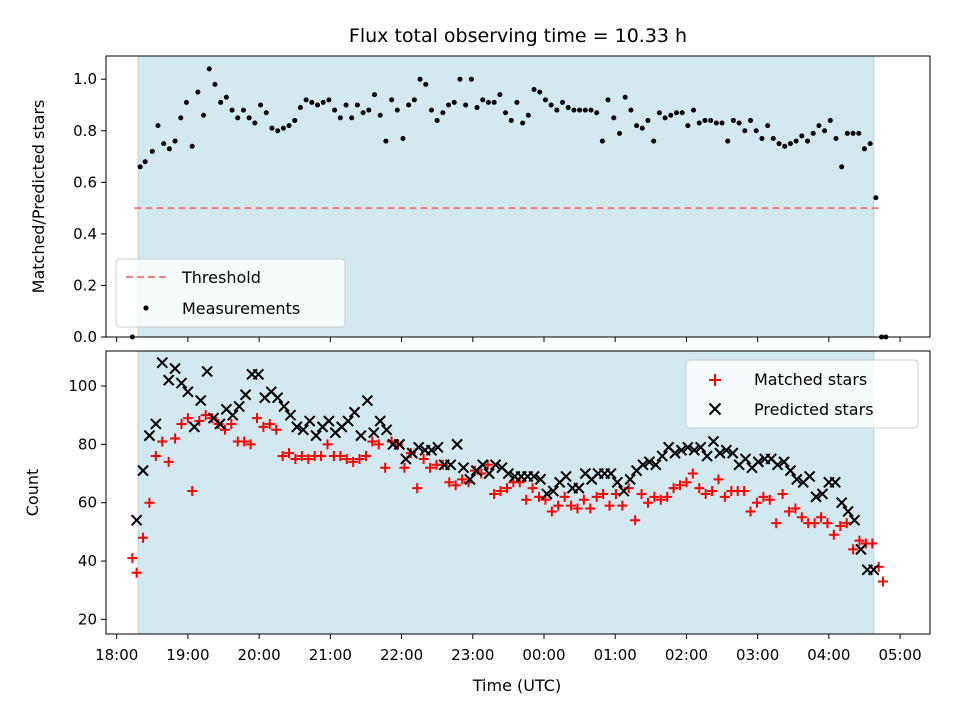 Image resolution: width=960 pixels, height=720 pixels. What do you see at coordinates (543, 655) in the screenshot?
I see `x-tick-label: 00:00` at bounding box center [543, 655].